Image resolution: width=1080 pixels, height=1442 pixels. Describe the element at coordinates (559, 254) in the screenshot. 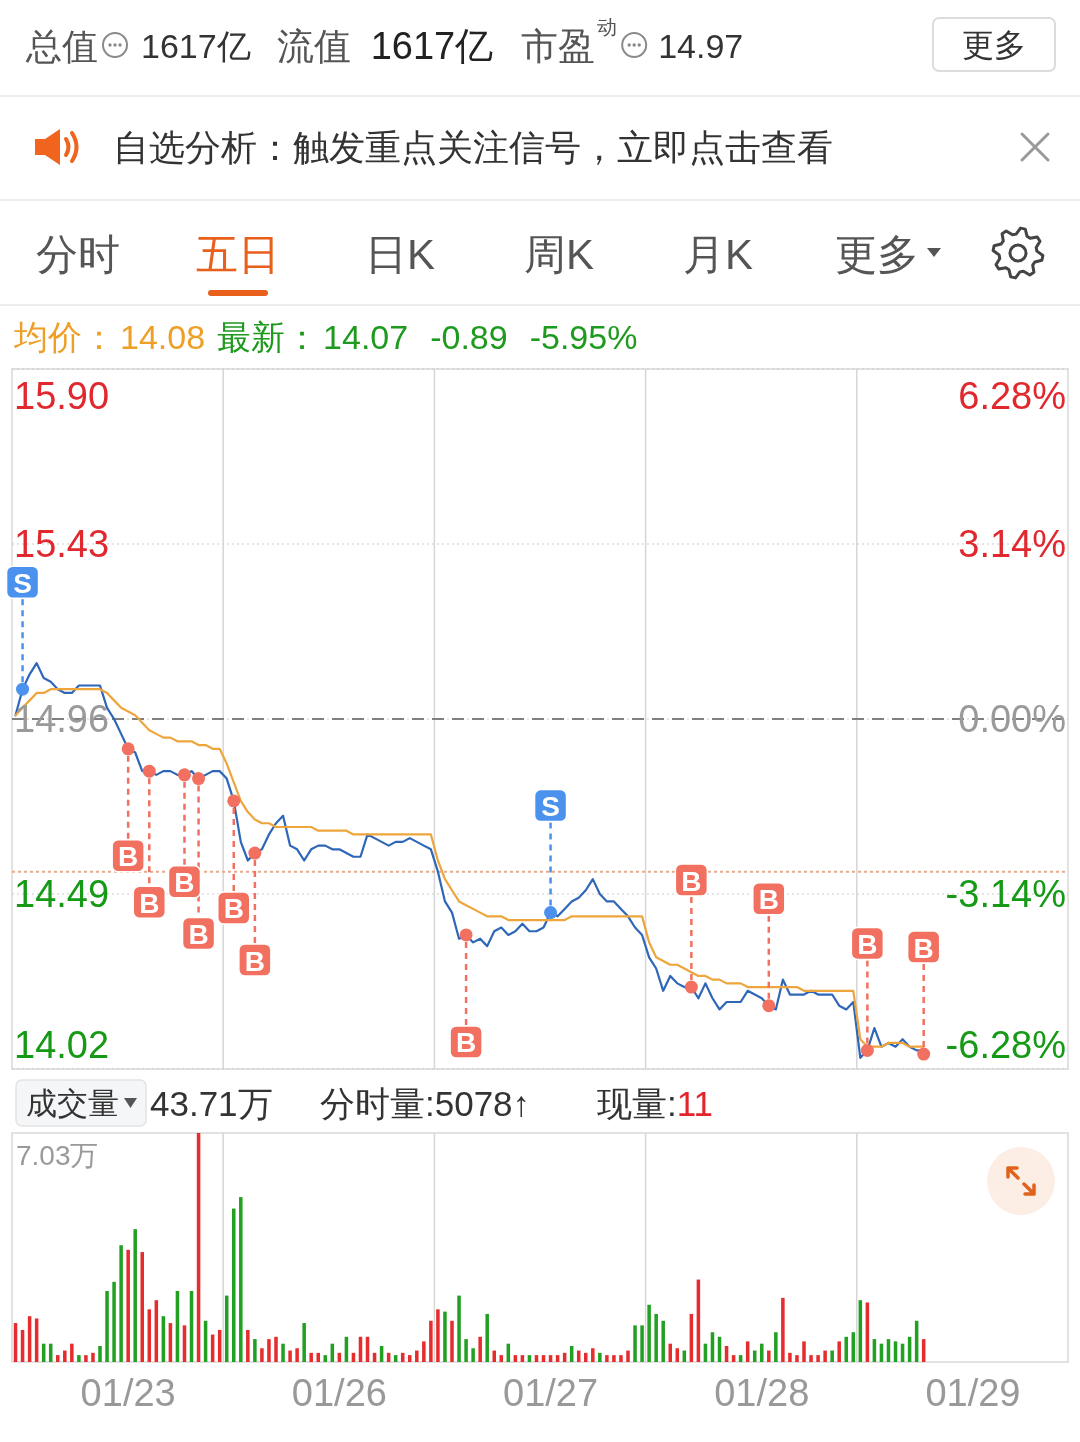

I see `text: 周K` at that location.